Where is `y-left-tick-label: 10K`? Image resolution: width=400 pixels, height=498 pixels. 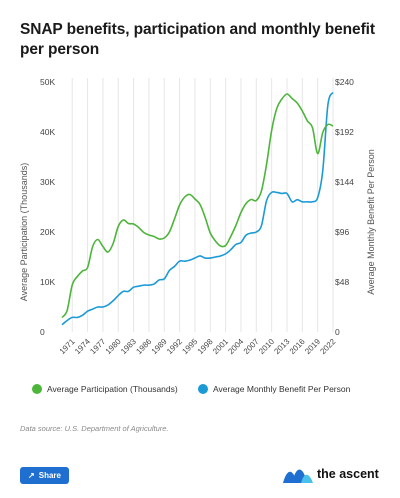 y-left-tick-label: 10K is located at coordinates (47, 282).